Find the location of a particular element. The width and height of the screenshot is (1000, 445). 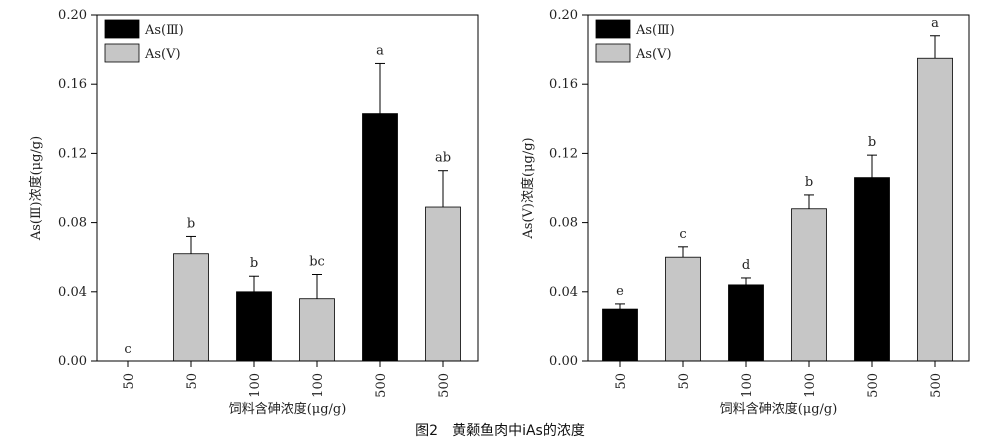

significance-letter-5: b is located at coordinates (872, 142).